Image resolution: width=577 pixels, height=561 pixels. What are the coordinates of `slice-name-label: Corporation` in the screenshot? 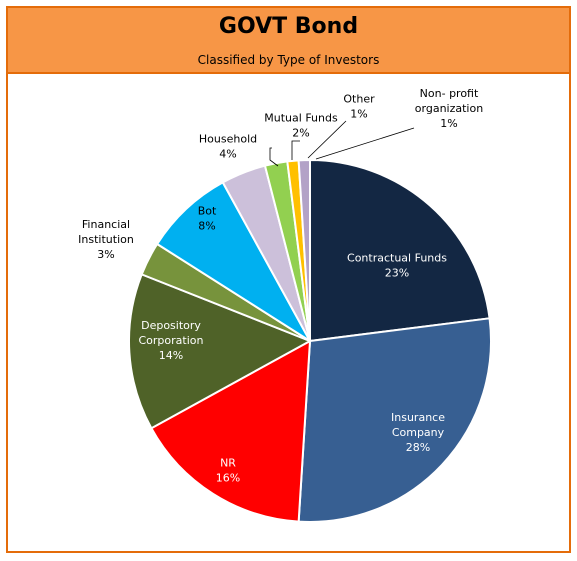 It's located at (171, 340).